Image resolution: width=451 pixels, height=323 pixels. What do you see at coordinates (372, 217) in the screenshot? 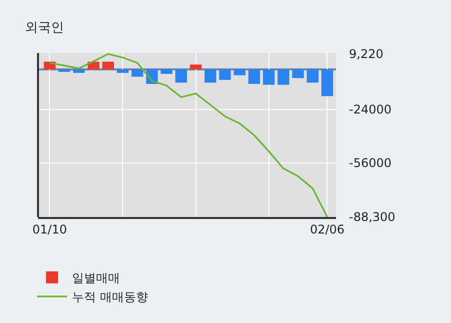
I see `y-tick-label: -88,300` at bounding box center [372, 217].